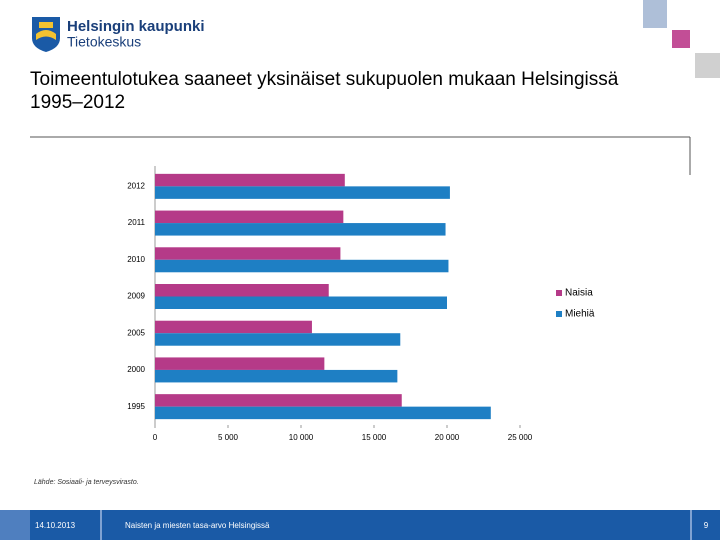  What do you see at coordinates (136, 296) in the screenshot?
I see `y-tick-label: 2009` at bounding box center [136, 296].